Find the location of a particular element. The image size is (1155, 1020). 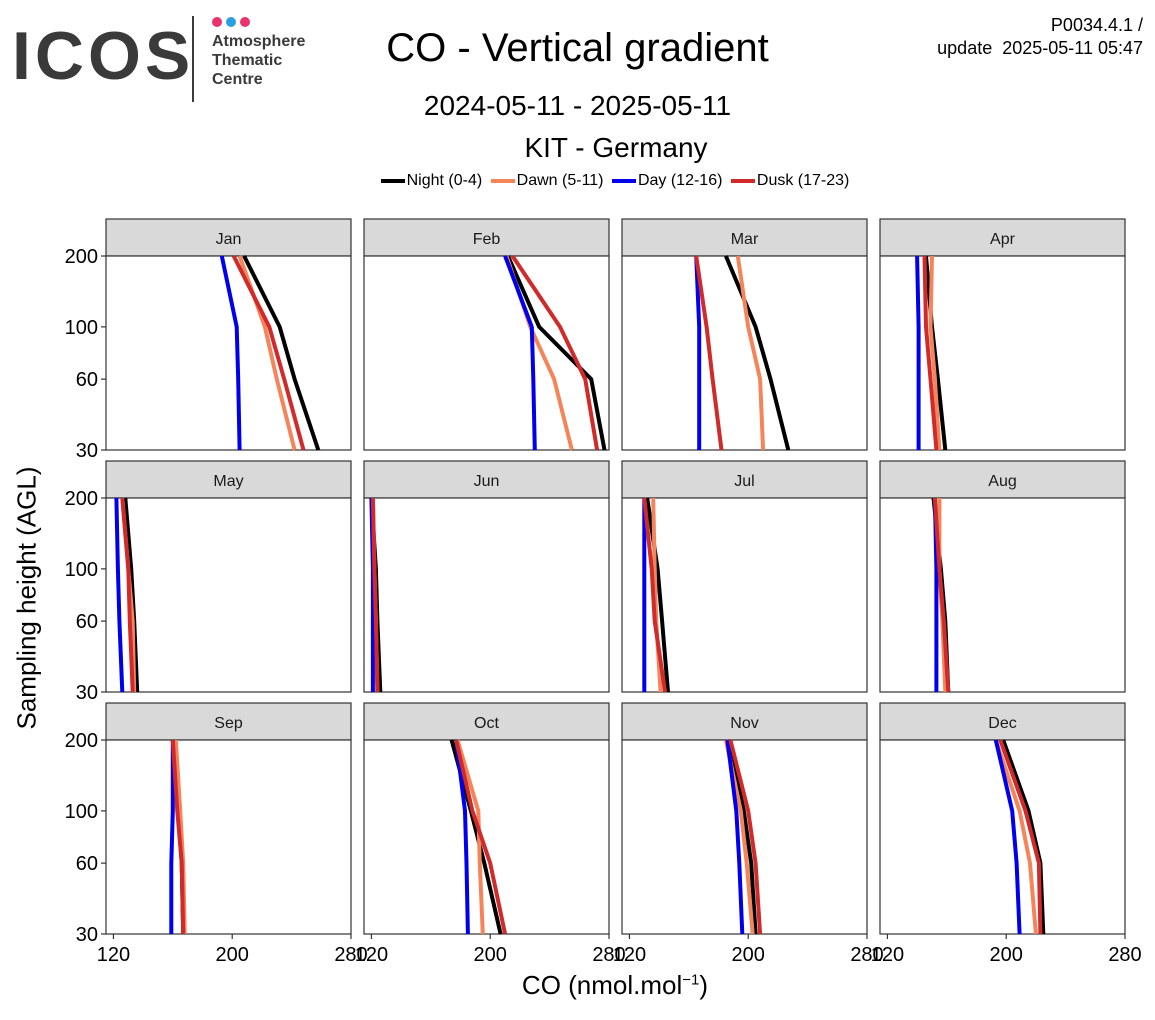

version-info: P0034.4.1 / update 2025-05-11 05:47 is located at coordinates (1040, 37).